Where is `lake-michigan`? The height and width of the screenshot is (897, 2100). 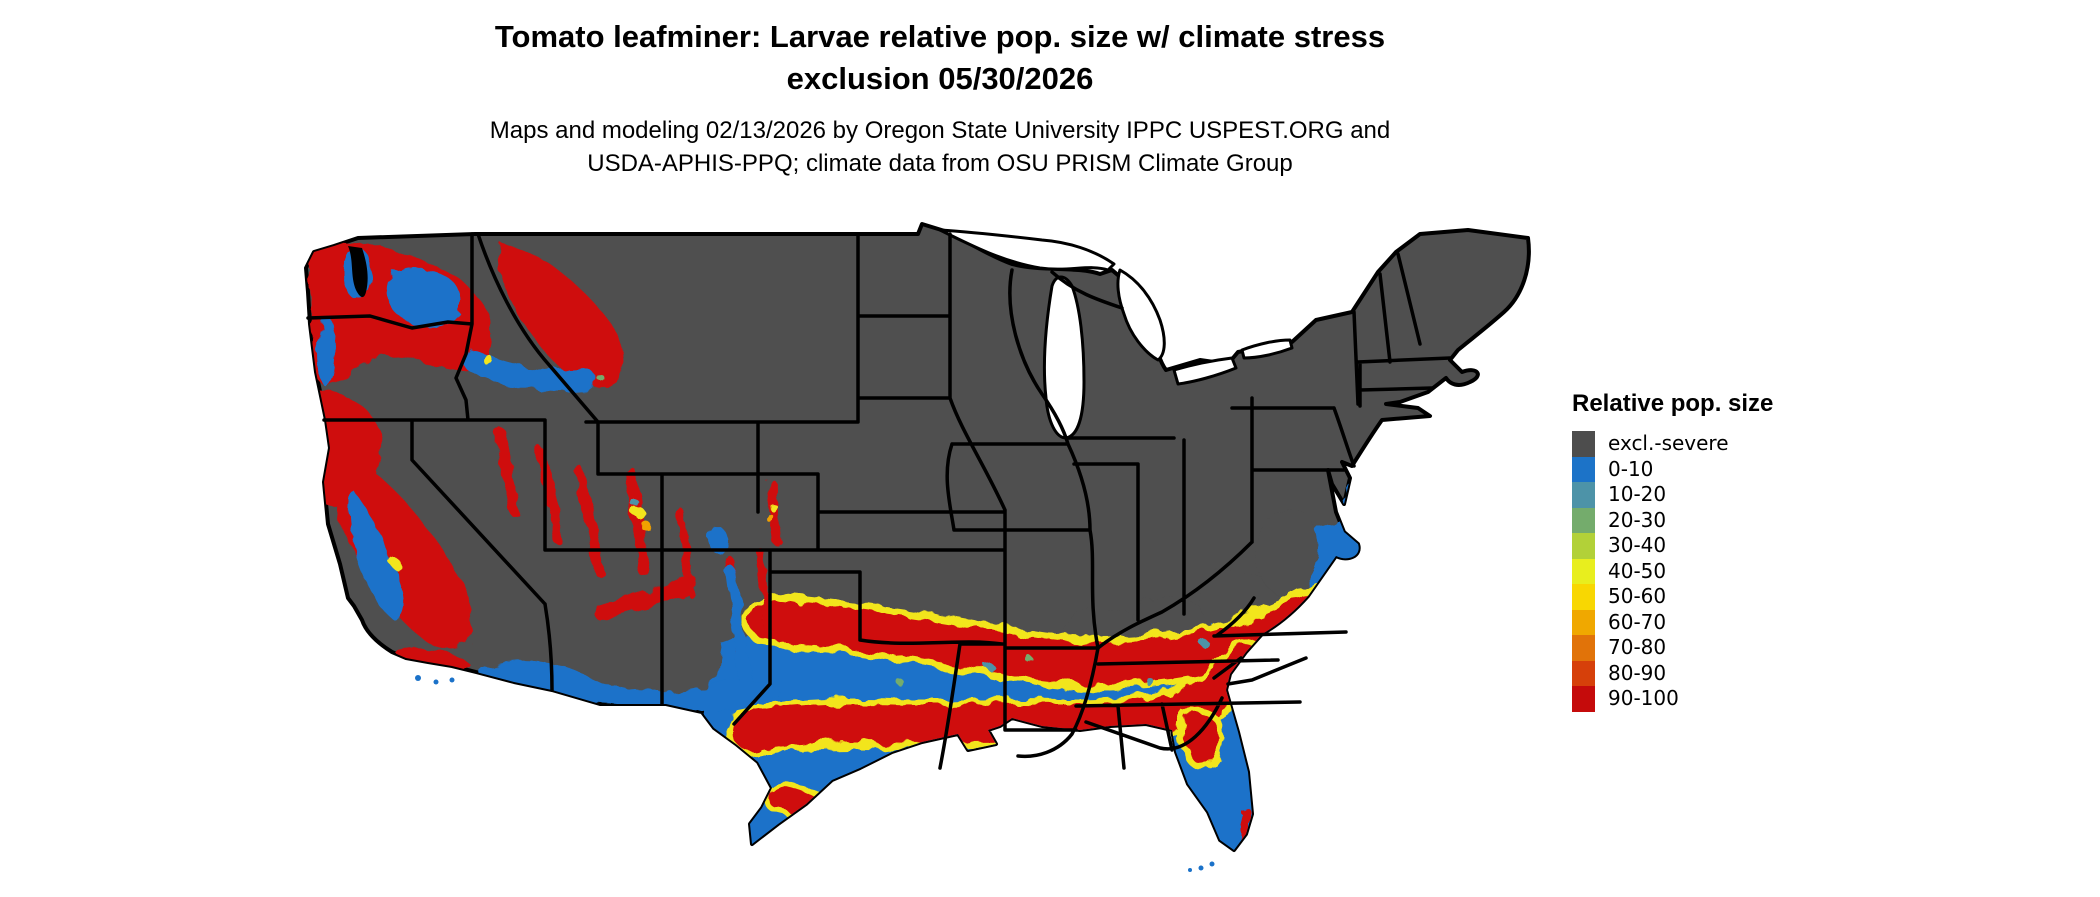 lake-michigan is located at coordinates (1064, 357).